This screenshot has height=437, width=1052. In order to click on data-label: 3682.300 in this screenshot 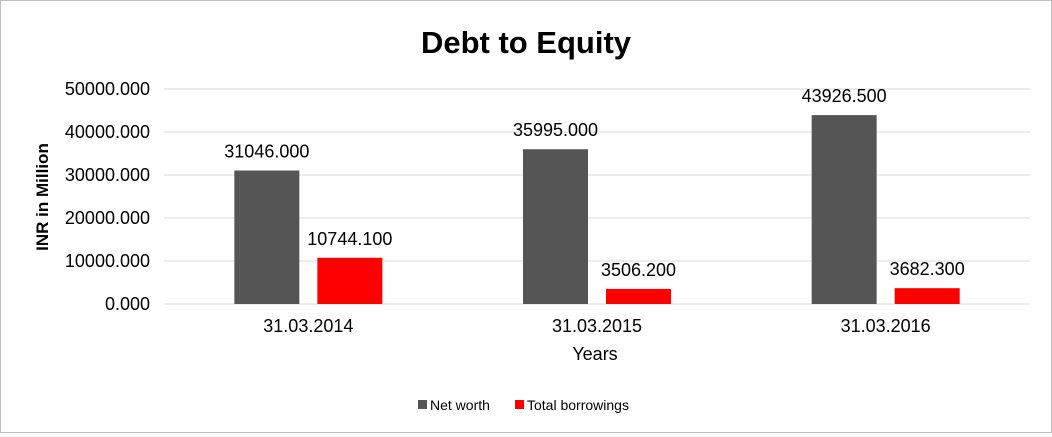, I will do `click(927, 269)`.